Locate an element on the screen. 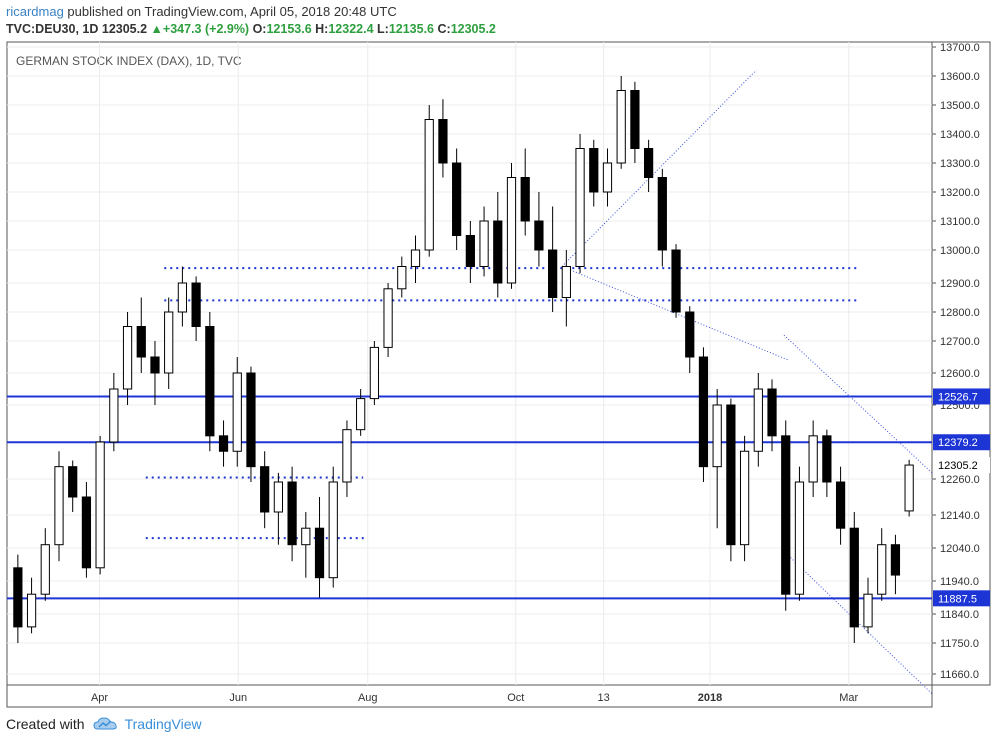  y-tick-label: 11660.0 is located at coordinates (959, 675).